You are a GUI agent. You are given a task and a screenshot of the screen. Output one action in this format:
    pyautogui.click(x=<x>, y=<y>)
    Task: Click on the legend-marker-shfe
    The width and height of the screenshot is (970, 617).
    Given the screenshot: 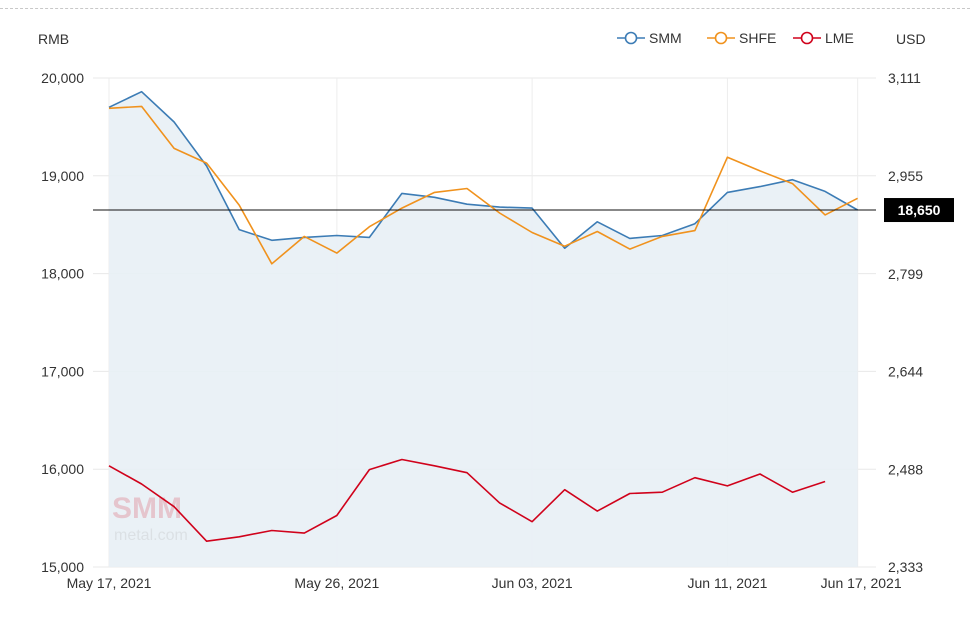 What is the action you would take?
    pyautogui.click(x=721, y=38)
    